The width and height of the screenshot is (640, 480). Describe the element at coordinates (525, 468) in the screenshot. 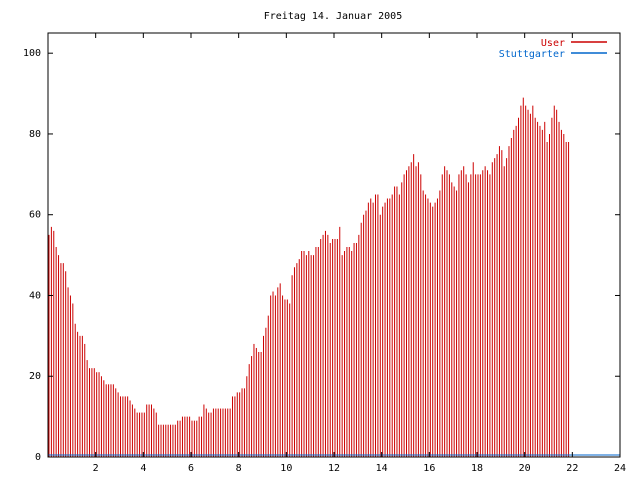

I see `x-tick-label: 20` at that location.